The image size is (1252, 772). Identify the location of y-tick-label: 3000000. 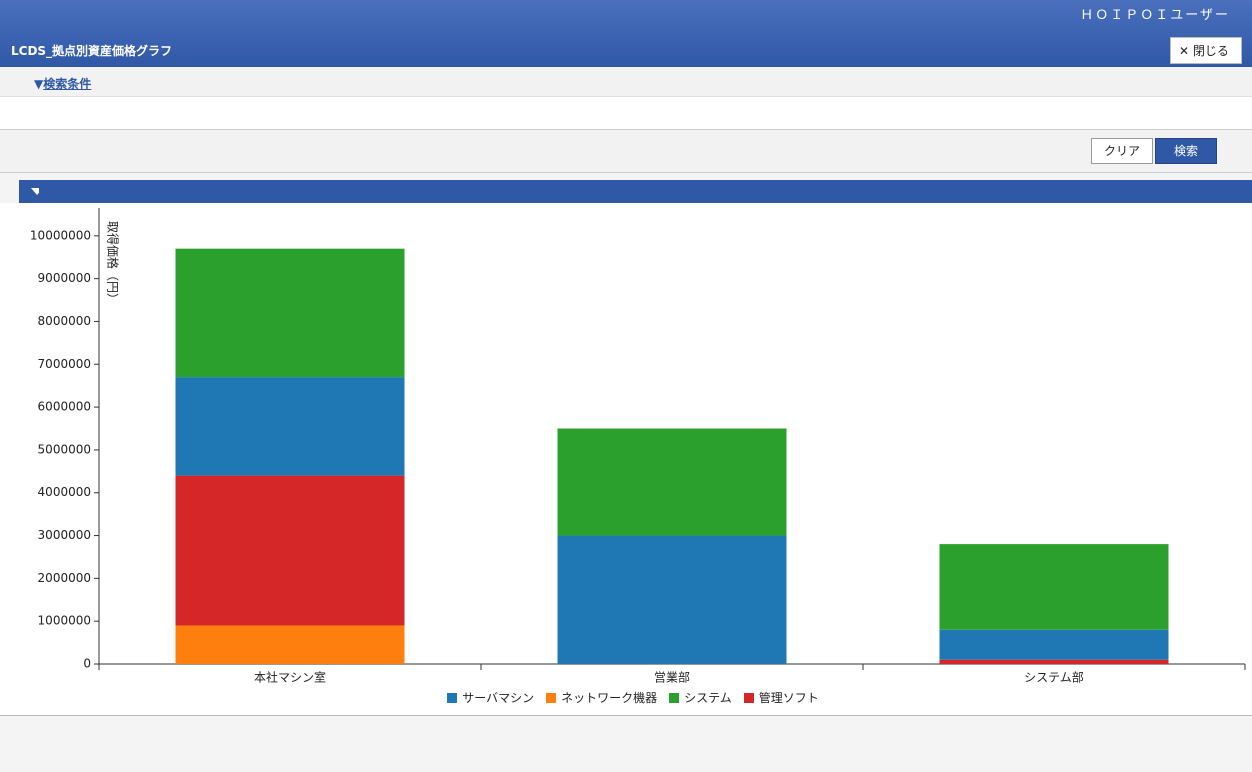
(64, 535).